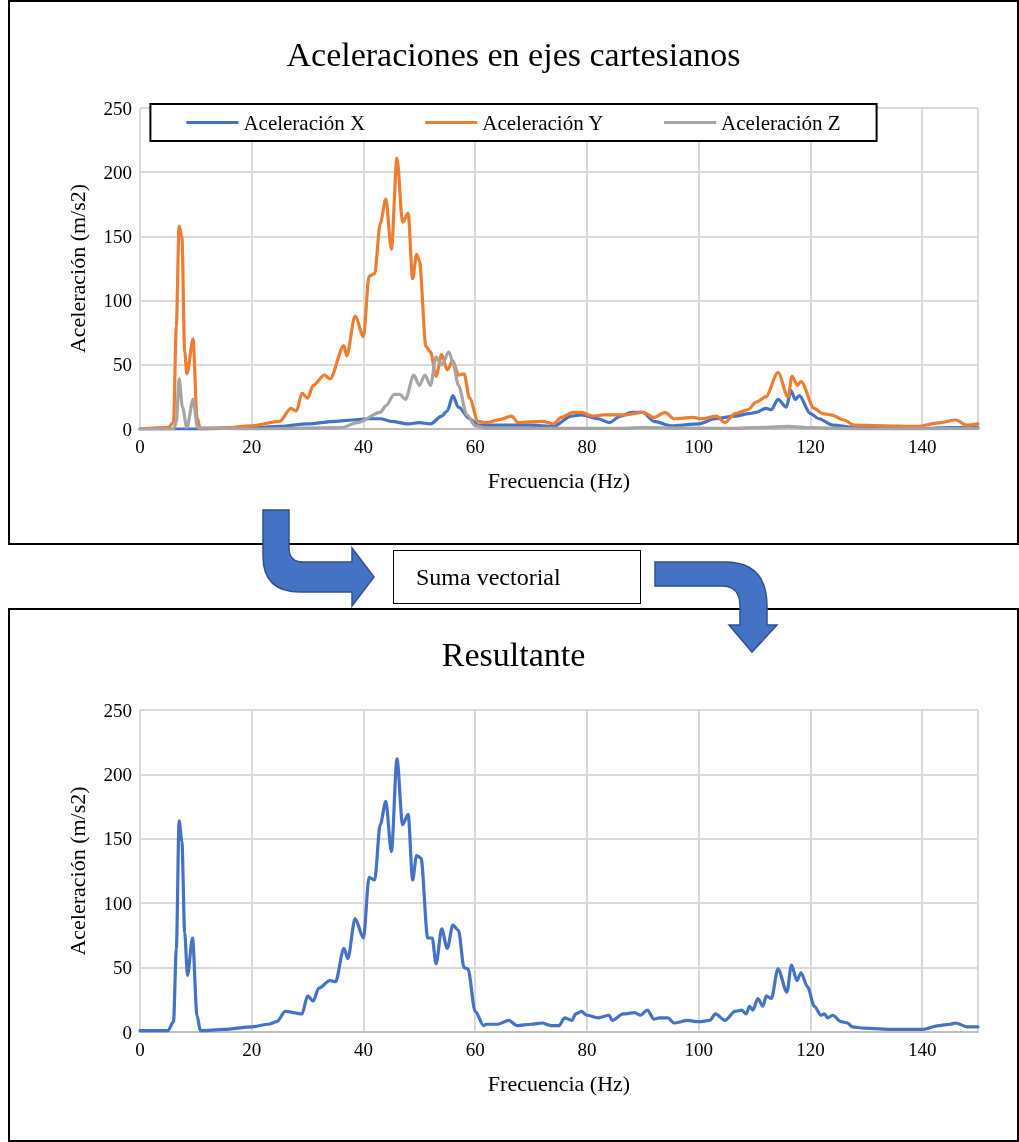 The width and height of the screenshot is (1019, 1142). I want to click on chart-title: Resultante, so click(513, 654).